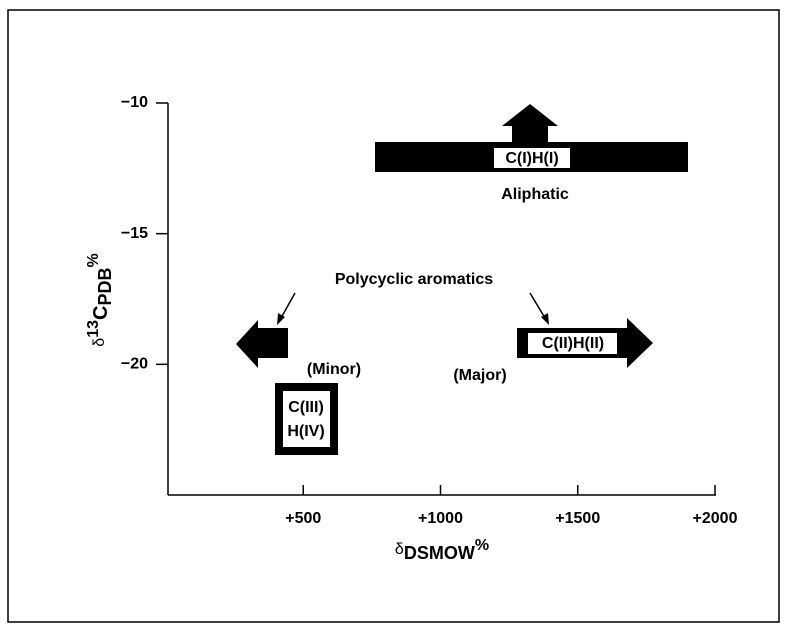  Describe the element at coordinates (577, 518) in the screenshot. I see `x-tick-label: +1500` at that location.